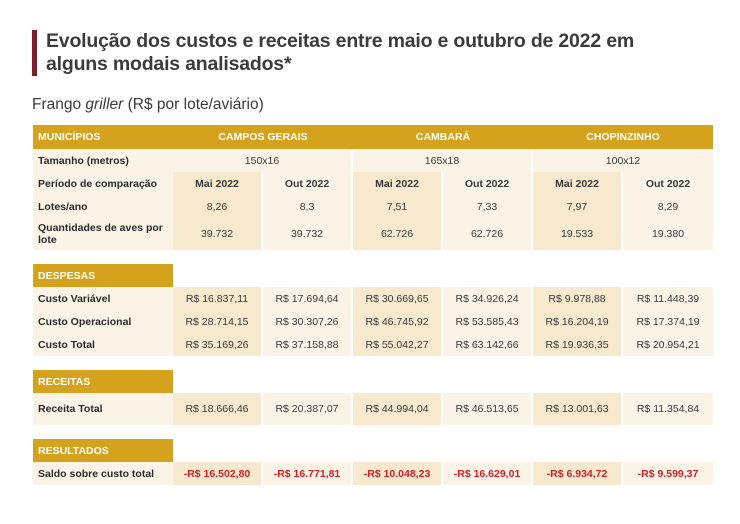 This screenshot has width=740, height=524. I want to click on header-city: CHOPINZINHO, so click(623, 137).